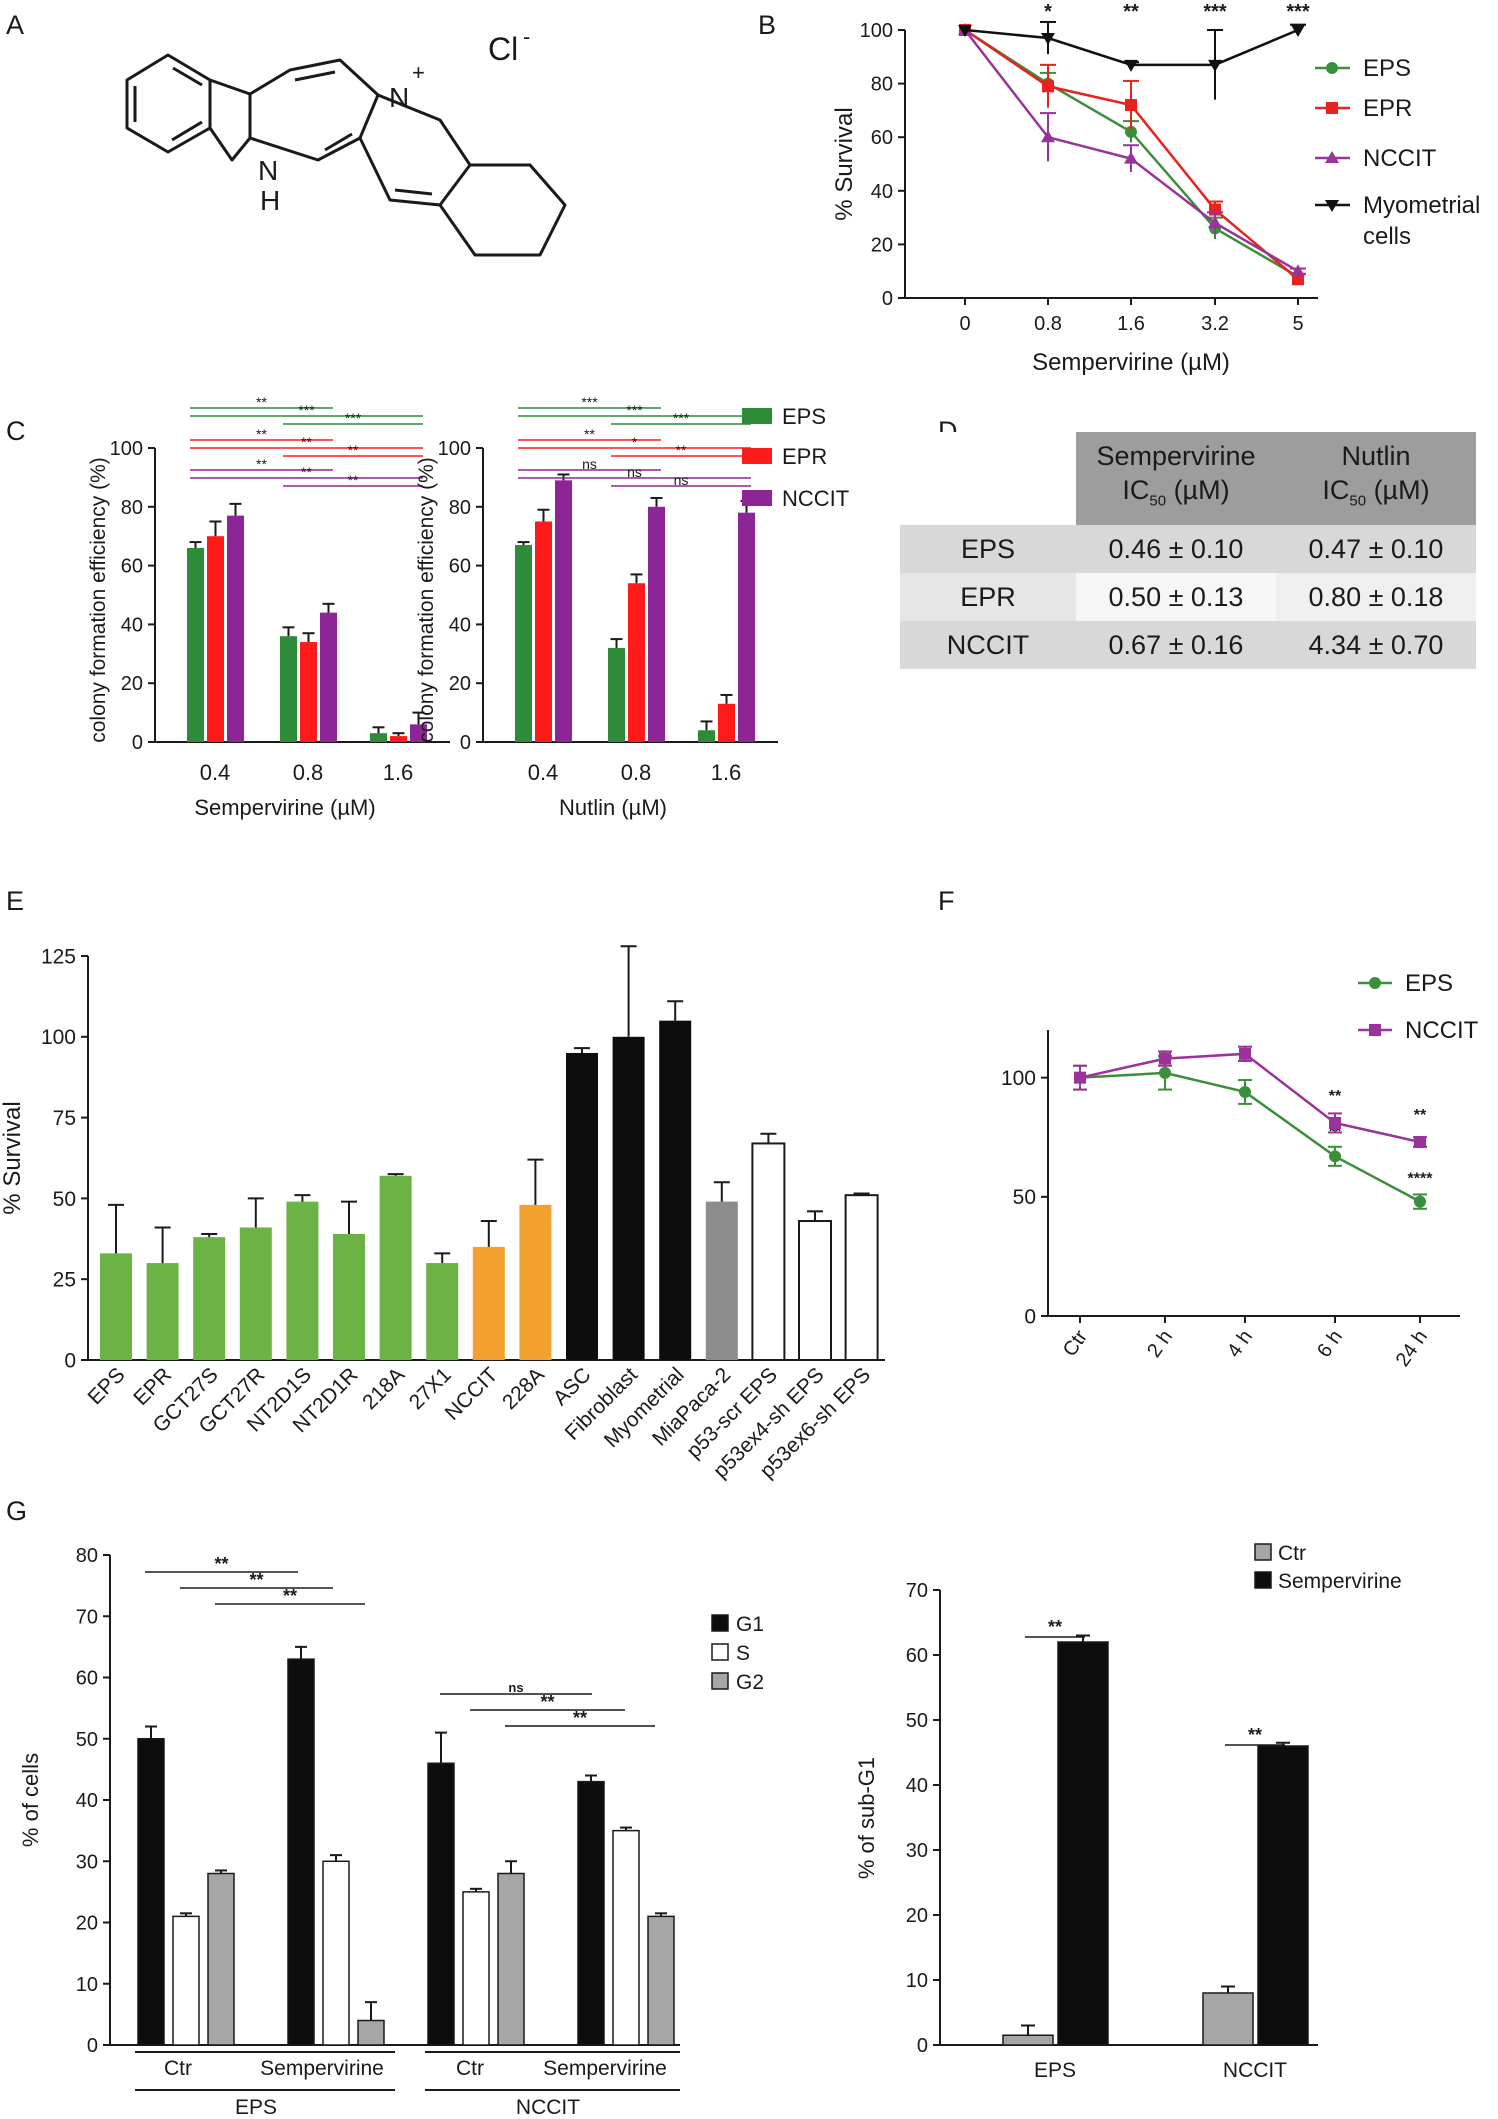  Describe the element at coordinates (635, 442) in the screenshot. I see `C2-significance-label: *` at that location.